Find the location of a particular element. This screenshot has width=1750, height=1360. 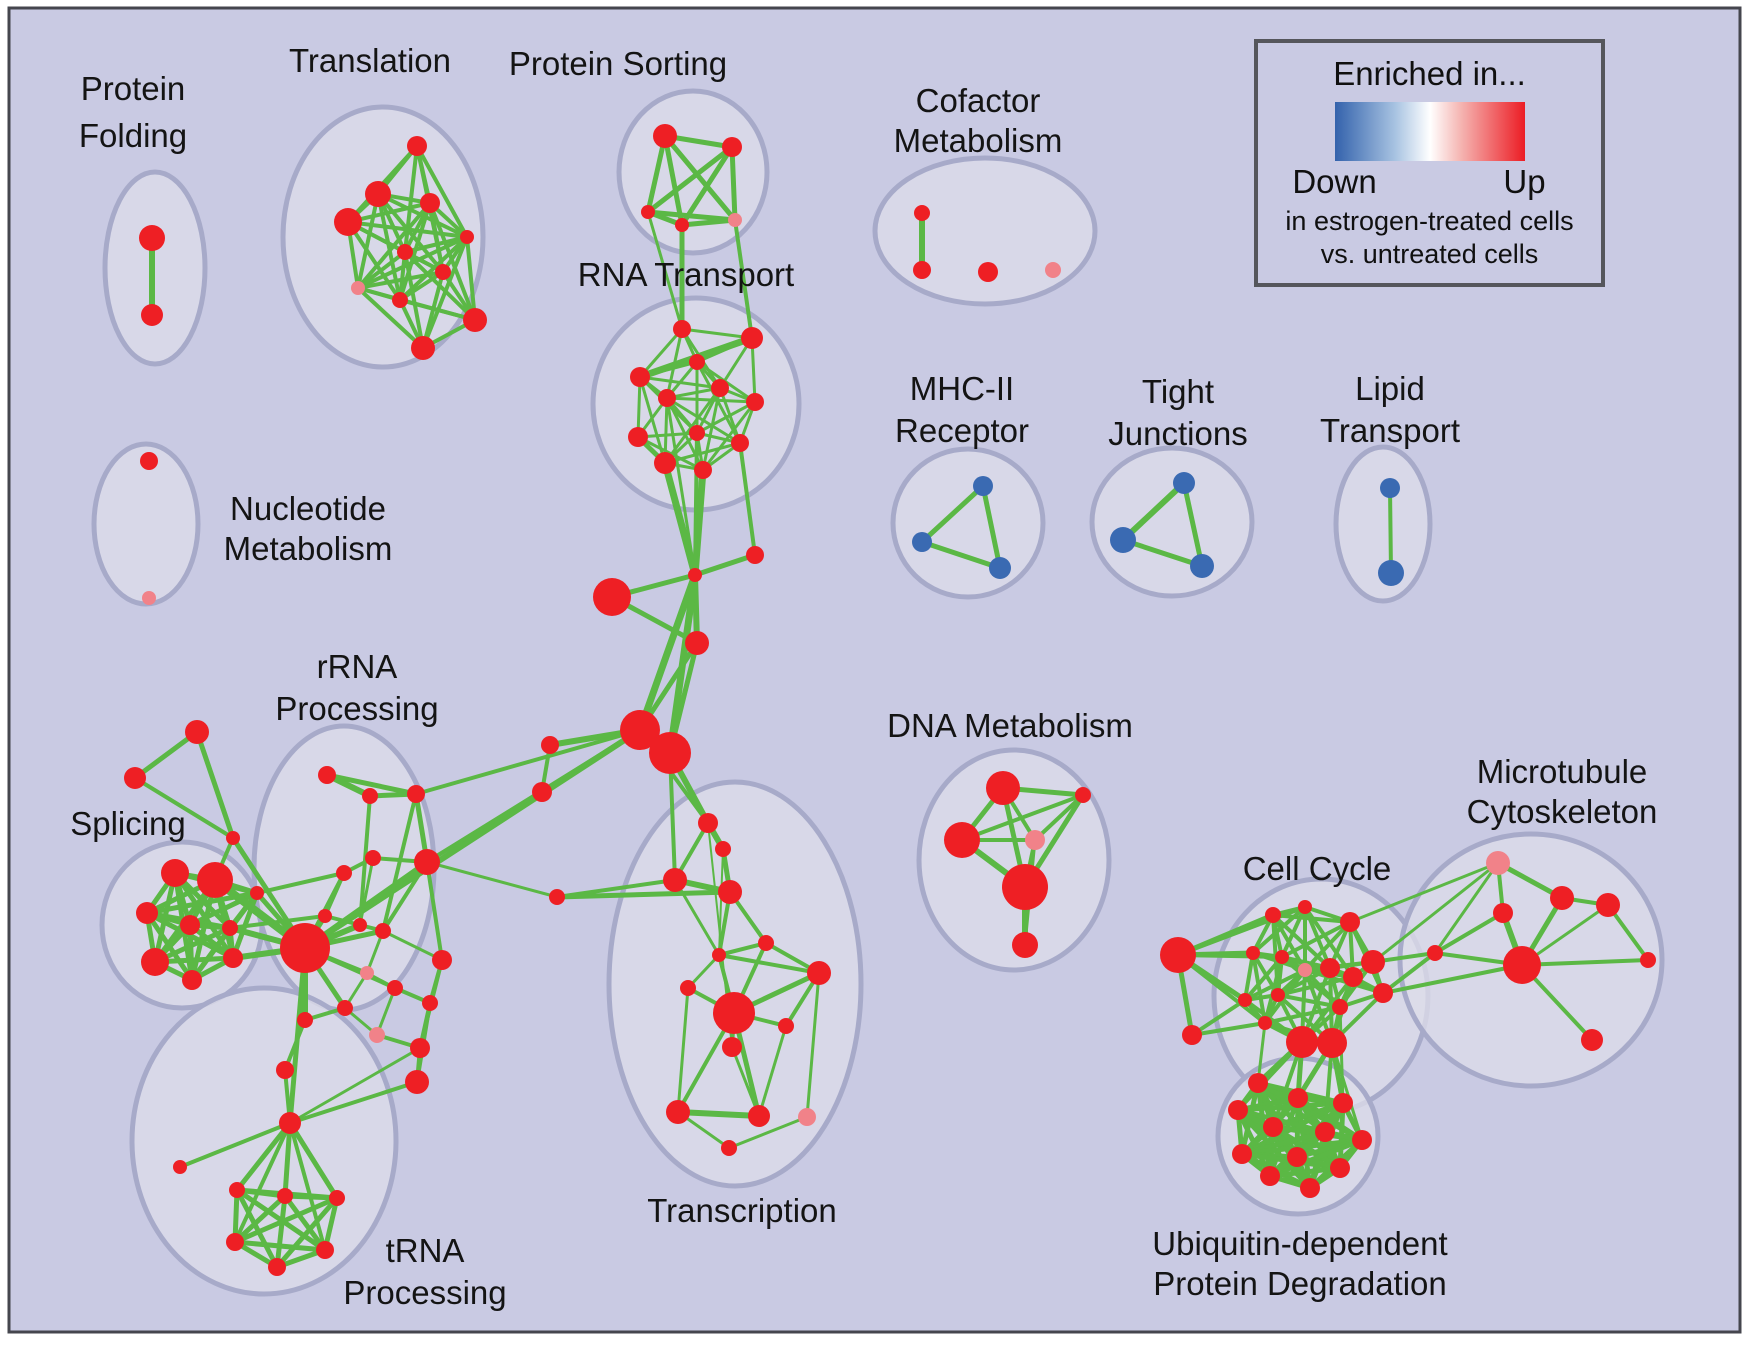

node-tx6 is located at coordinates (766, 943).